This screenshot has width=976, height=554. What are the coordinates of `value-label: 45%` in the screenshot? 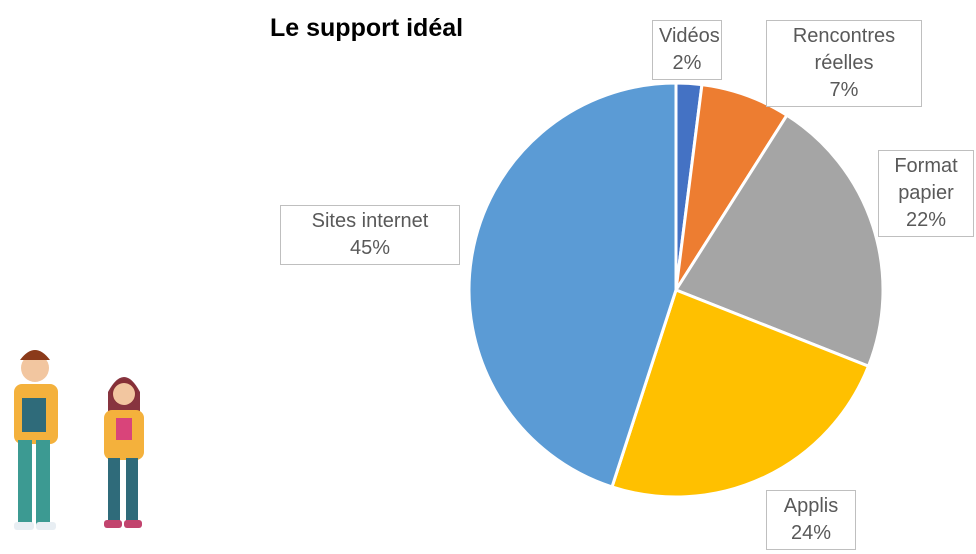 It's located at (370, 248).